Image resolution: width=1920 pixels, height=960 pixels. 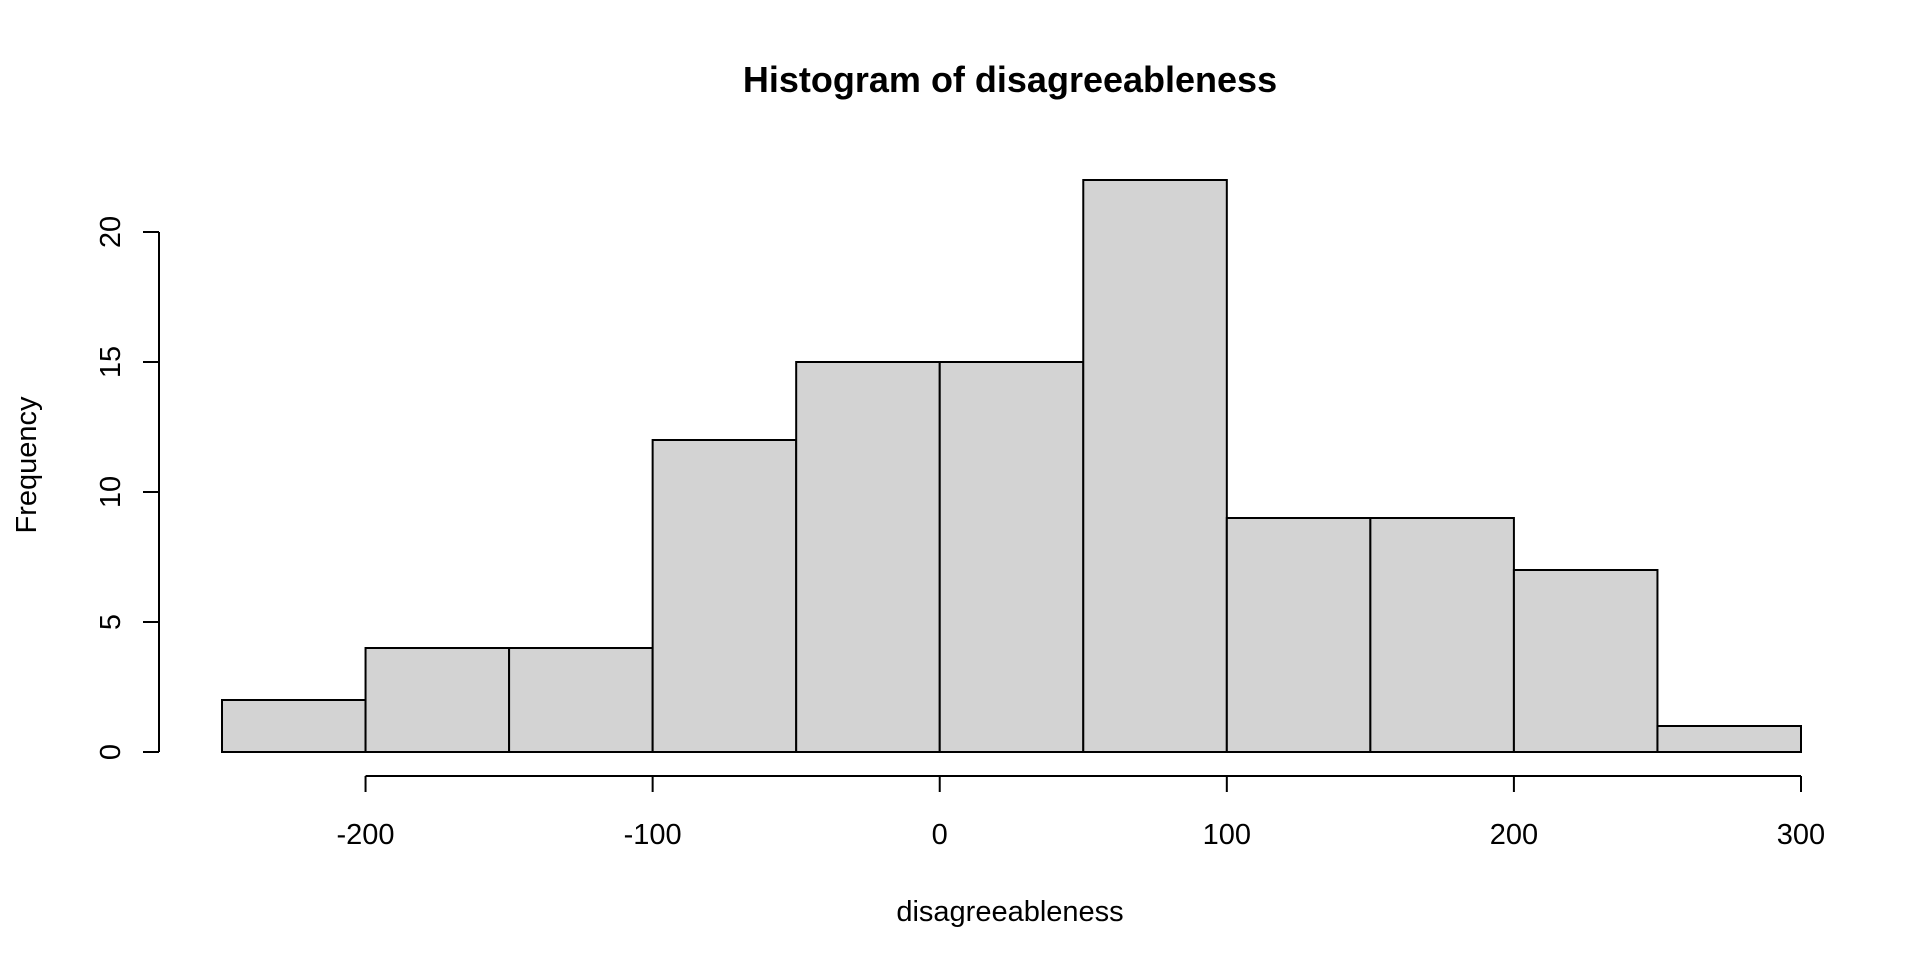 What do you see at coordinates (127, 488) in the screenshot?
I see `y-axis: 0 5 10 15 20` at bounding box center [127, 488].